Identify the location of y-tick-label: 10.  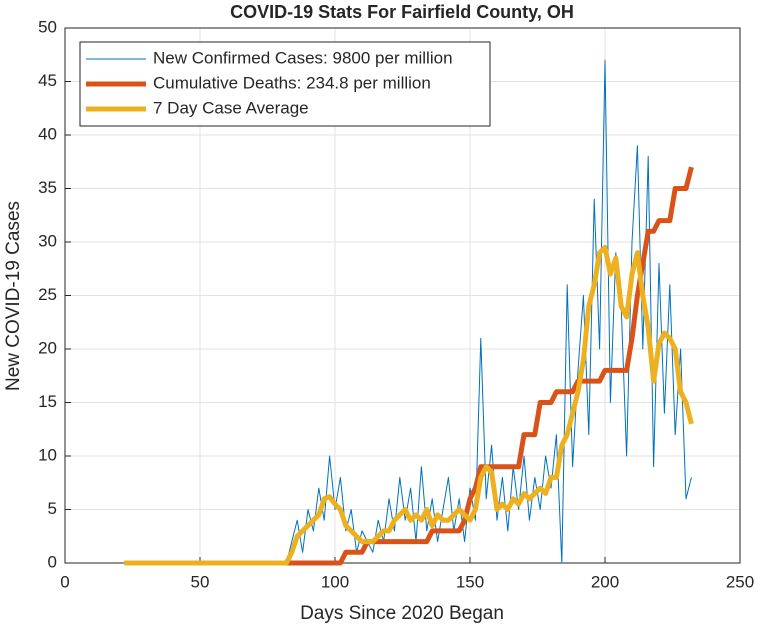
(47, 454).